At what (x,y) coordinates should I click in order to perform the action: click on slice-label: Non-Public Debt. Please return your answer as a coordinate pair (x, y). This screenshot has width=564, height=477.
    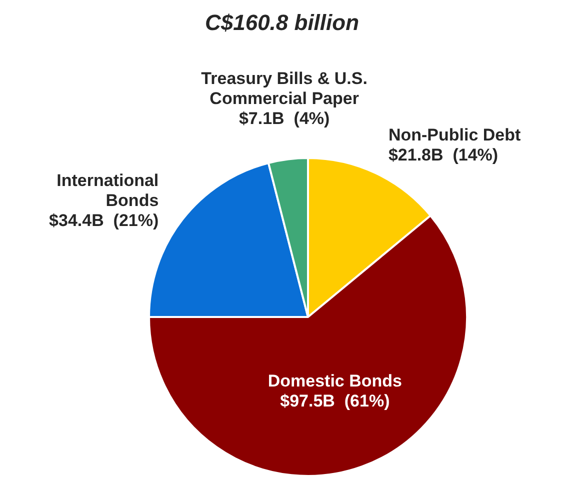
    Looking at the image, I should click on (455, 135).